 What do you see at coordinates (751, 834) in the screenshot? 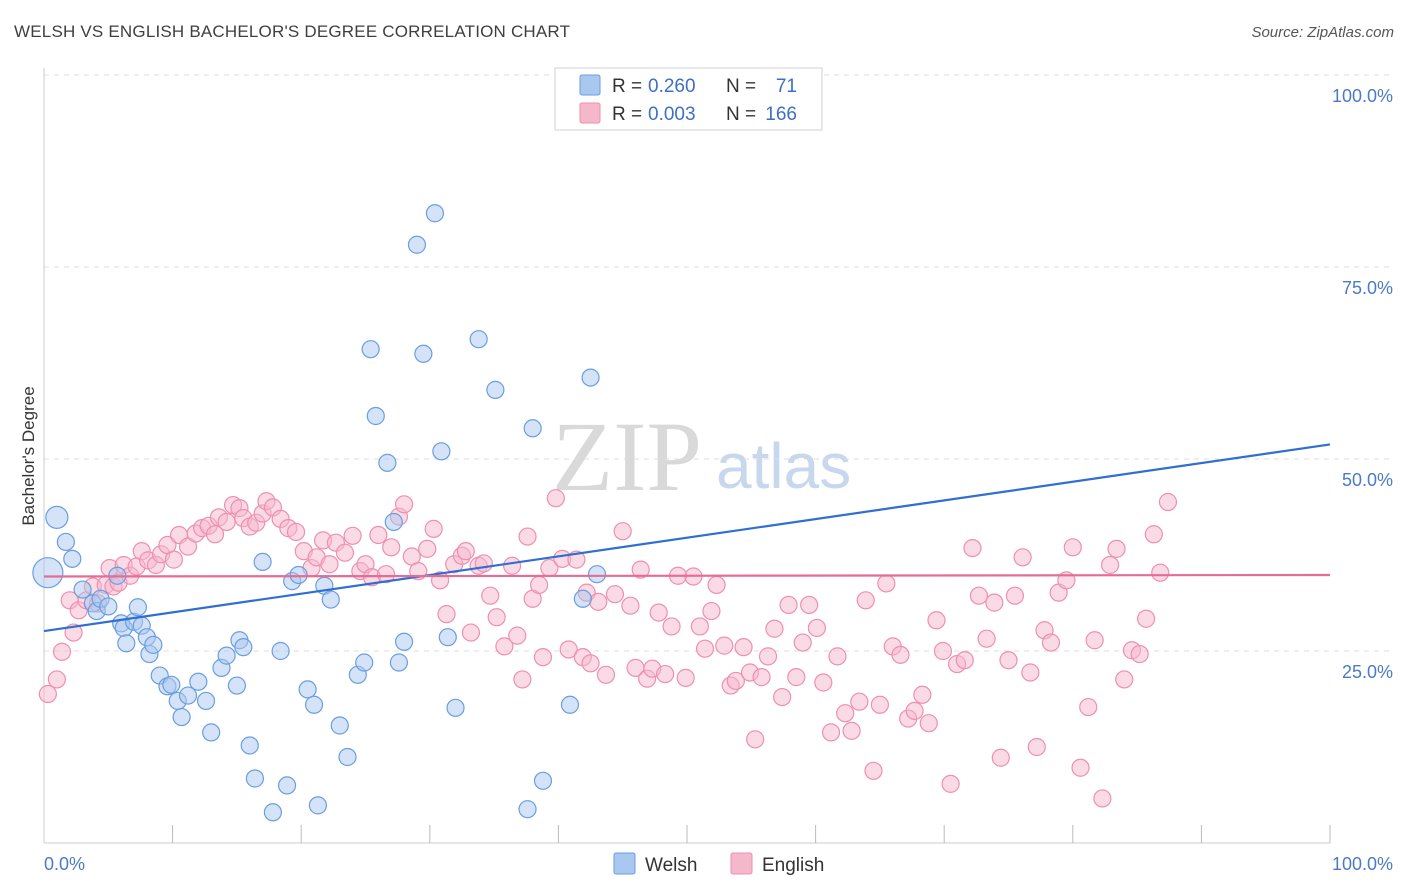
I see `x-axis-ticks` at bounding box center [751, 834].